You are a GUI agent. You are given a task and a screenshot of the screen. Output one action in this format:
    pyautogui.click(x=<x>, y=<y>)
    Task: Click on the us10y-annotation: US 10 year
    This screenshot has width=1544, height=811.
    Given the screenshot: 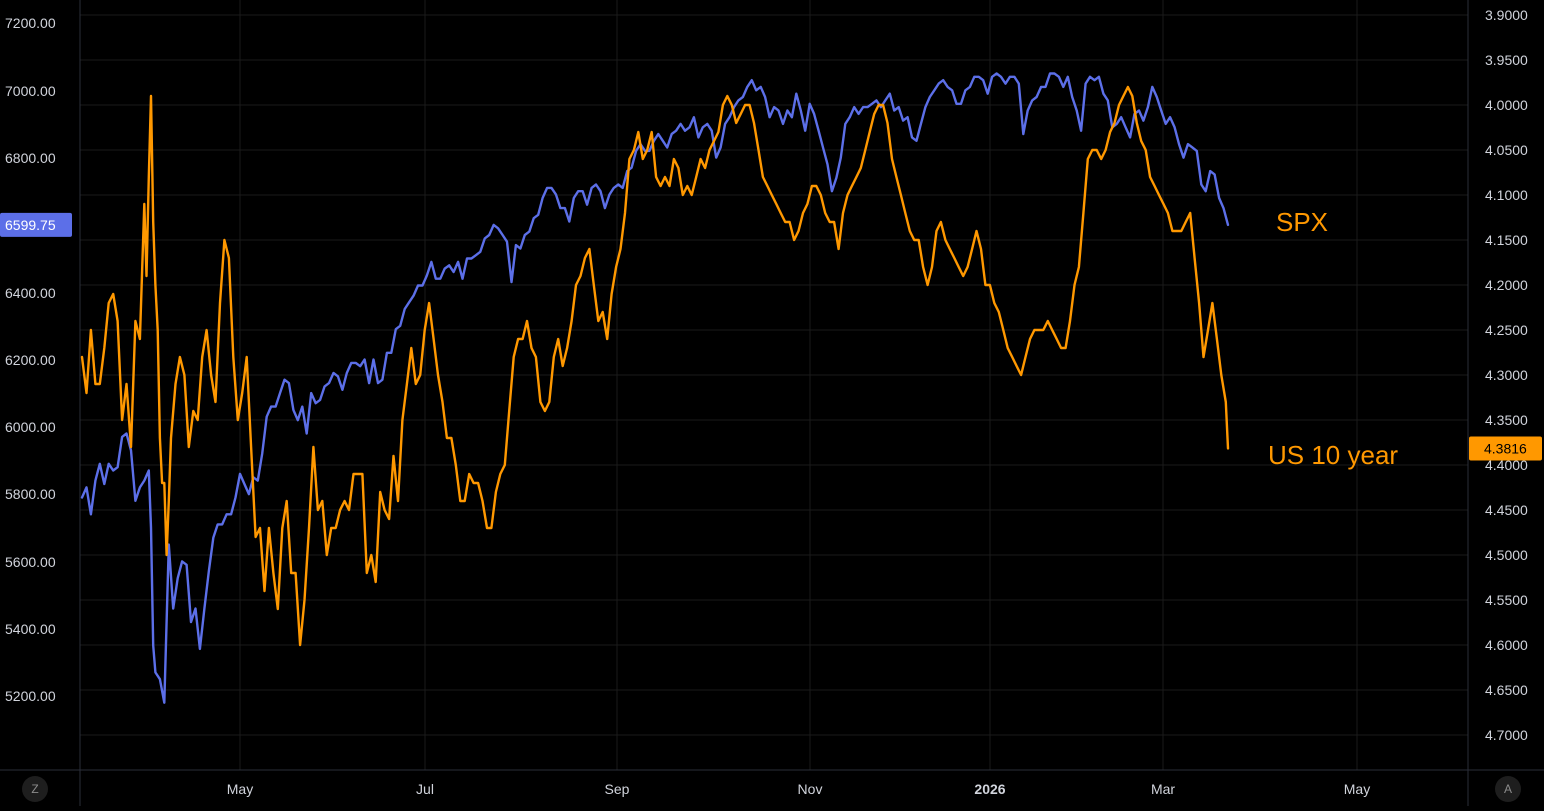 What is the action you would take?
    pyautogui.click(x=1333, y=455)
    